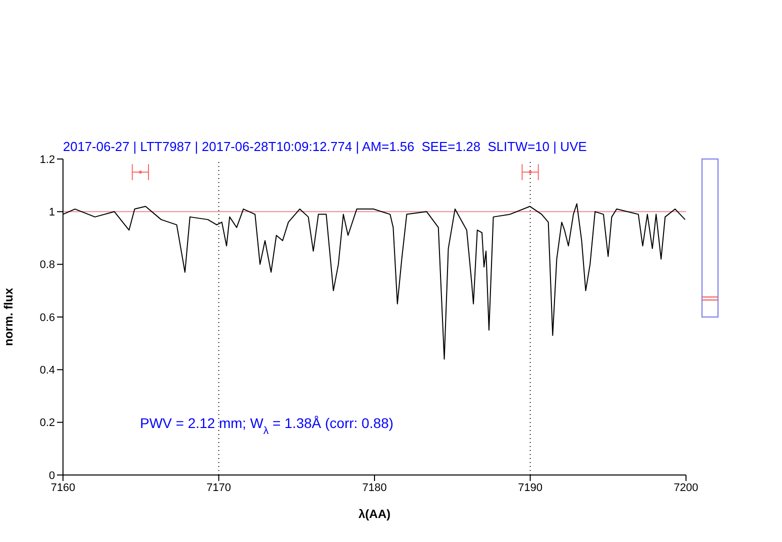 The image size is (782, 542). I want to click on x-tick-label: 7160, so click(63, 488).